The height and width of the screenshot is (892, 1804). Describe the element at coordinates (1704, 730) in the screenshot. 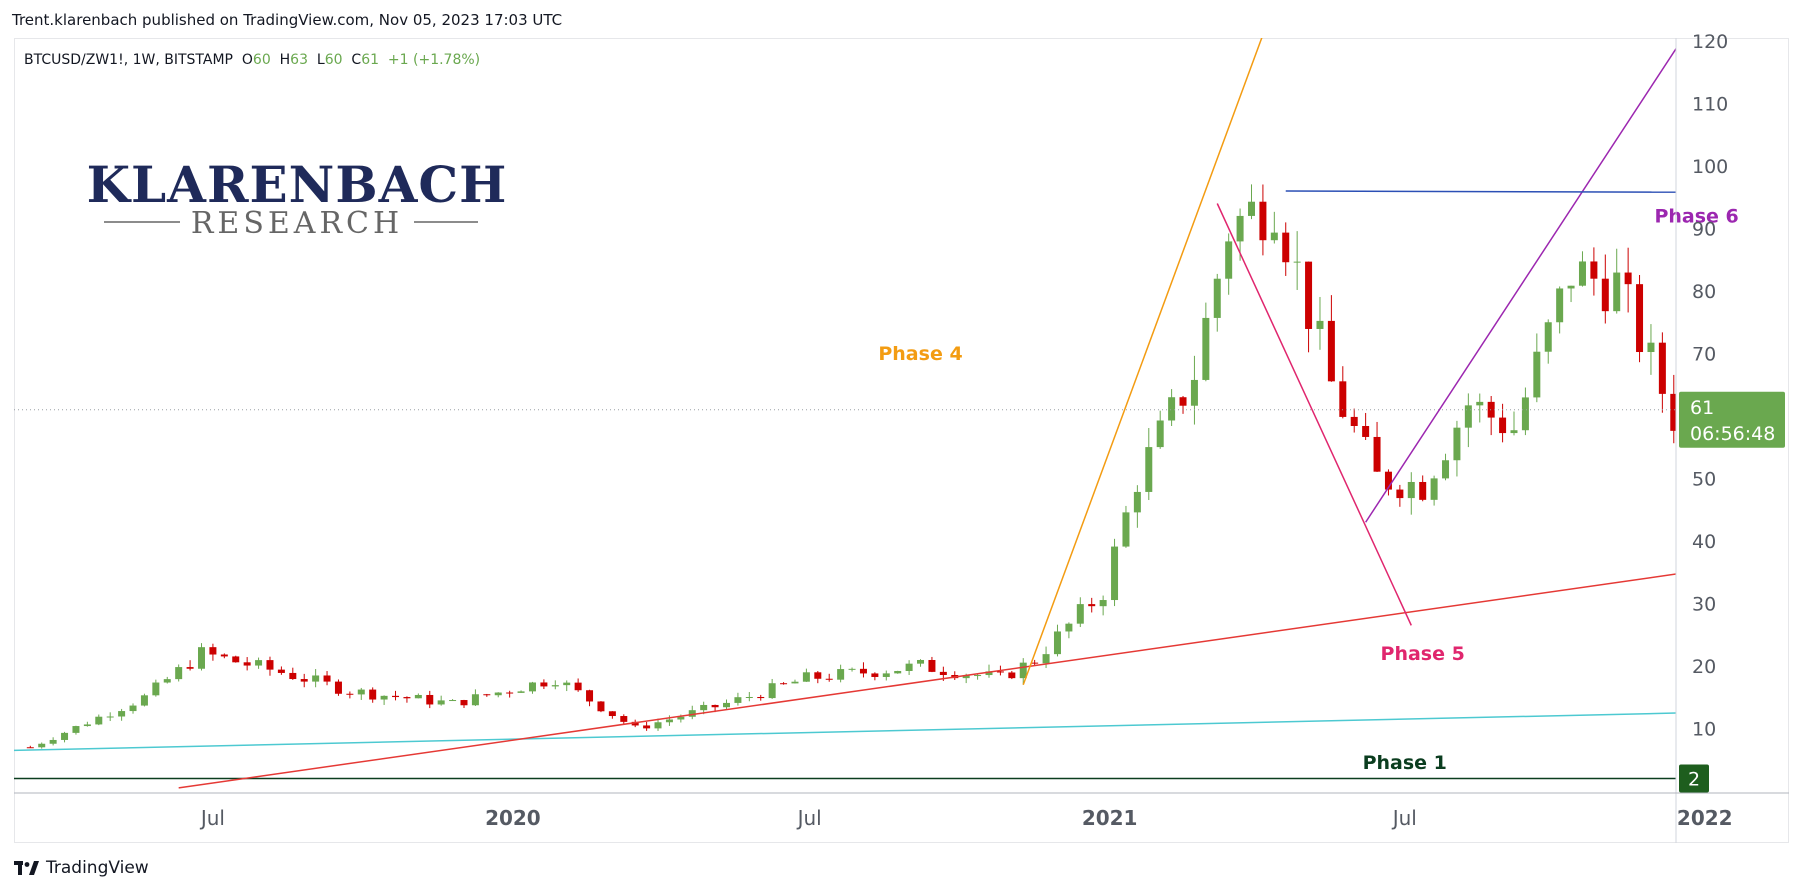

I see `y-tick-label: 10` at that location.